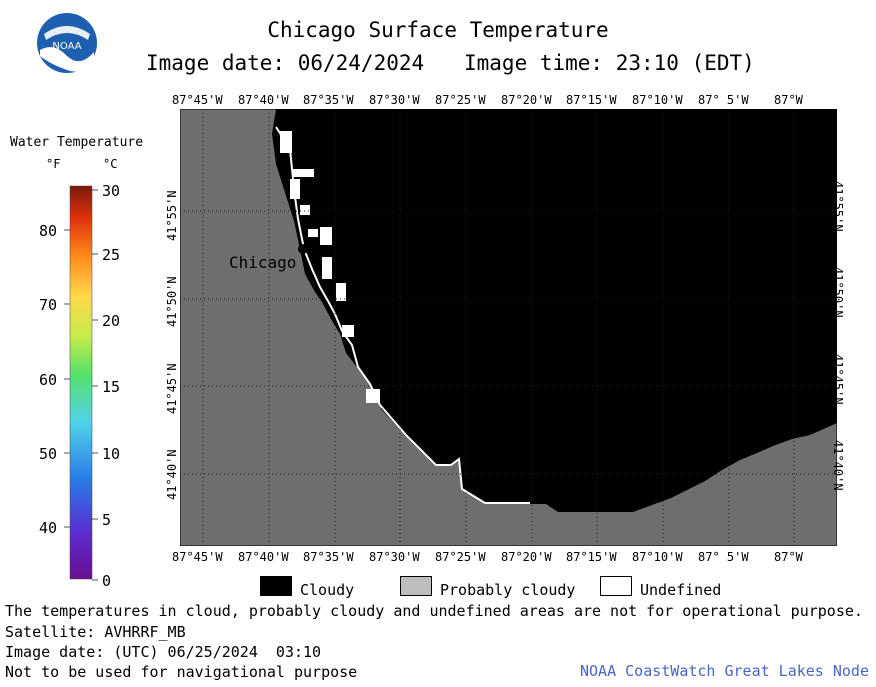 The image size is (876, 687). What do you see at coordinates (172, 301) in the screenshot?
I see `lat-label-left: 41°50'N` at bounding box center [172, 301].